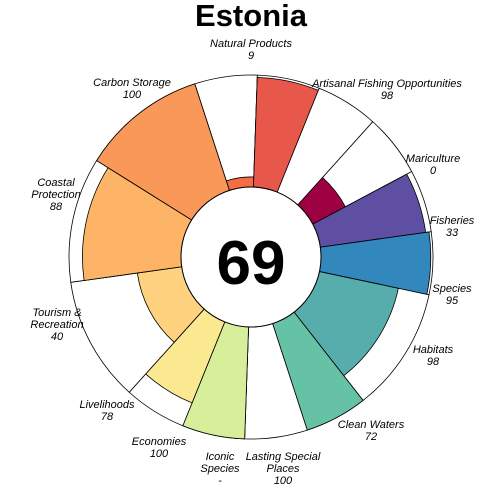 This screenshot has width=504, height=504. I want to click on petal-label-iconic-species: Iconic Species -, so click(220, 469).